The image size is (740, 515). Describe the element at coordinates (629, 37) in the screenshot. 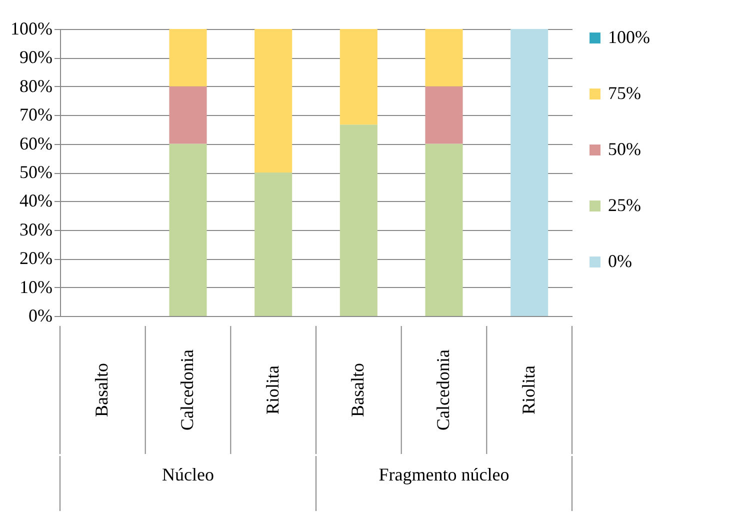

I see `legend-label: 100%` at that location.